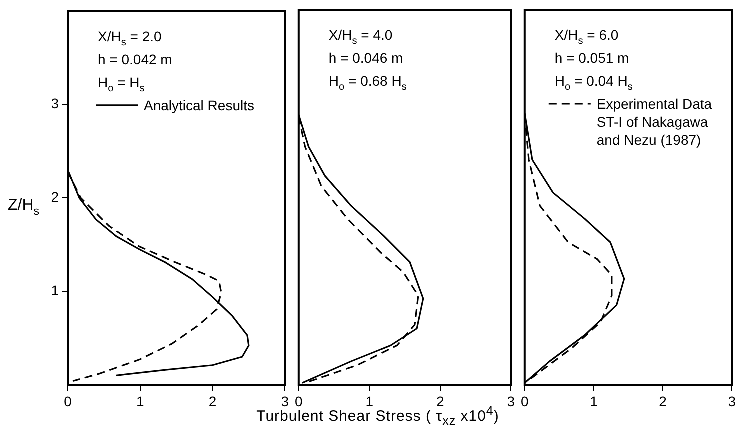 The width and height of the screenshot is (739, 432). What do you see at coordinates (199, 105) in the screenshot?
I see `legend-label: Analytical Results` at bounding box center [199, 105].